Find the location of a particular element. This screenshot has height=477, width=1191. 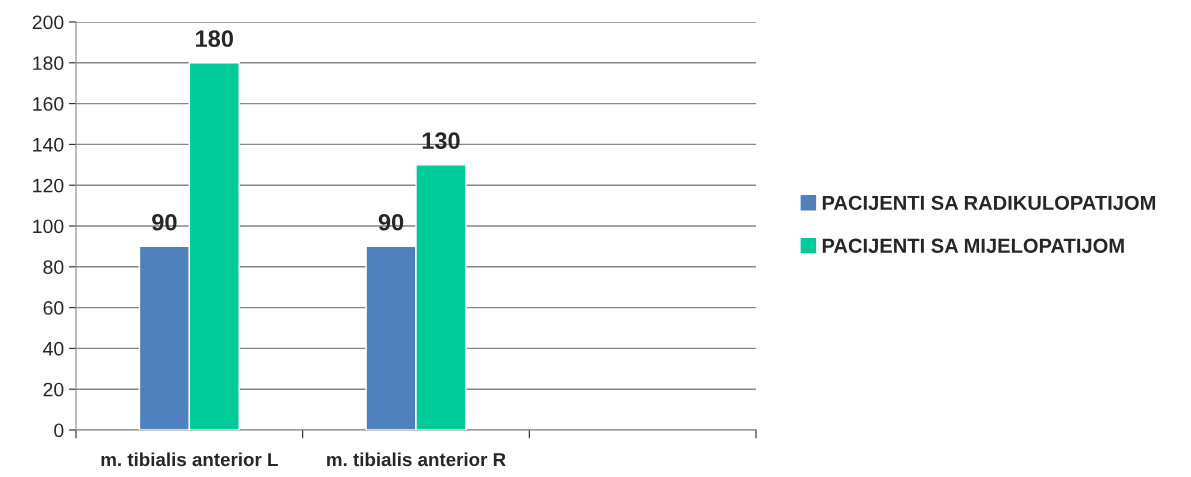

y-tick-label: 200 is located at coordinates (48, 22).